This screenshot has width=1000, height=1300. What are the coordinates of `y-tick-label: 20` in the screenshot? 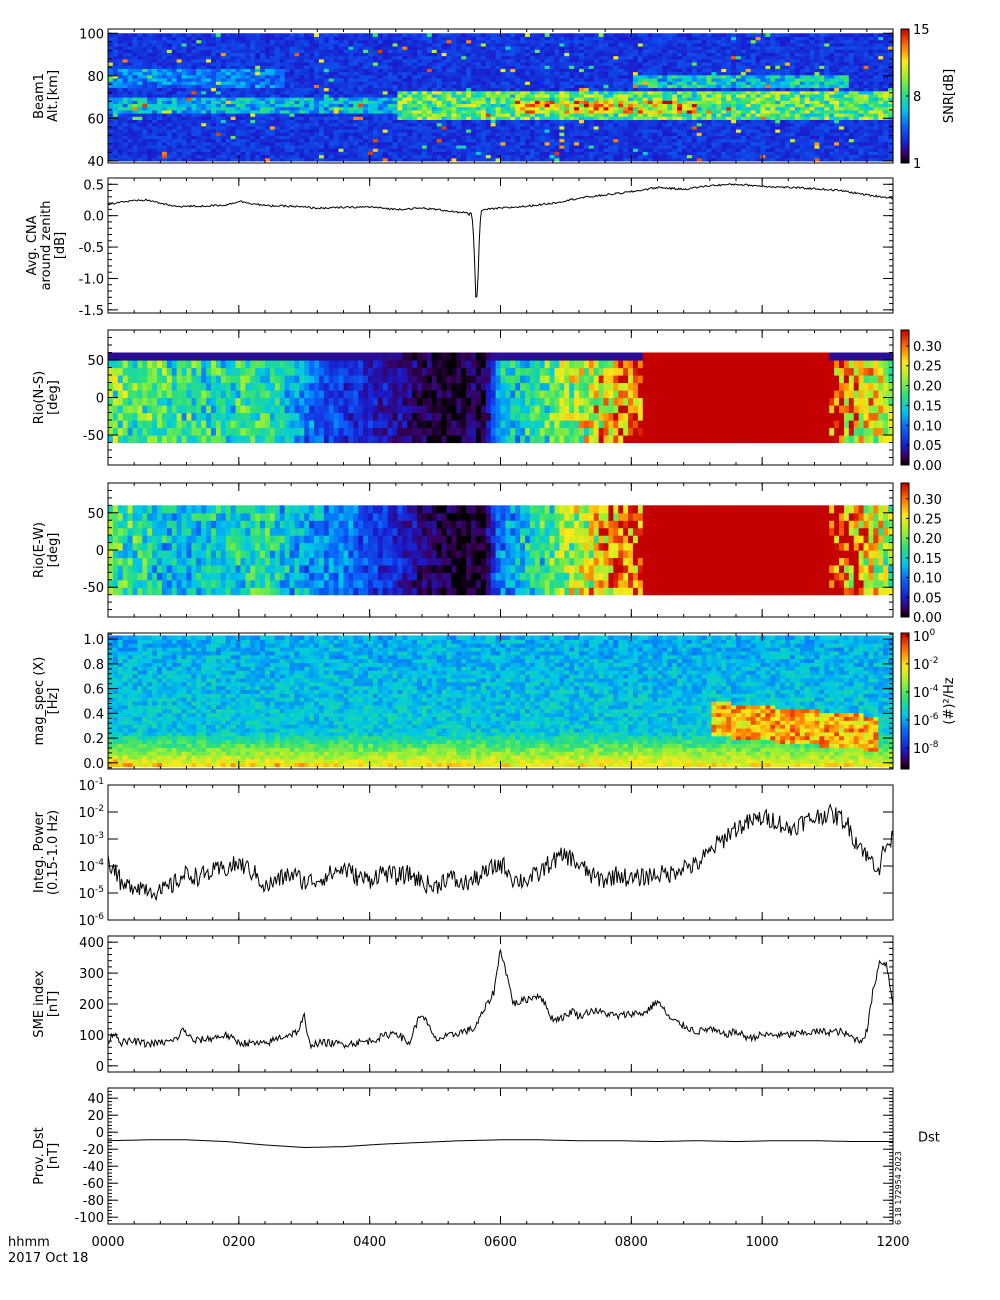 It's located at (95, 1116).